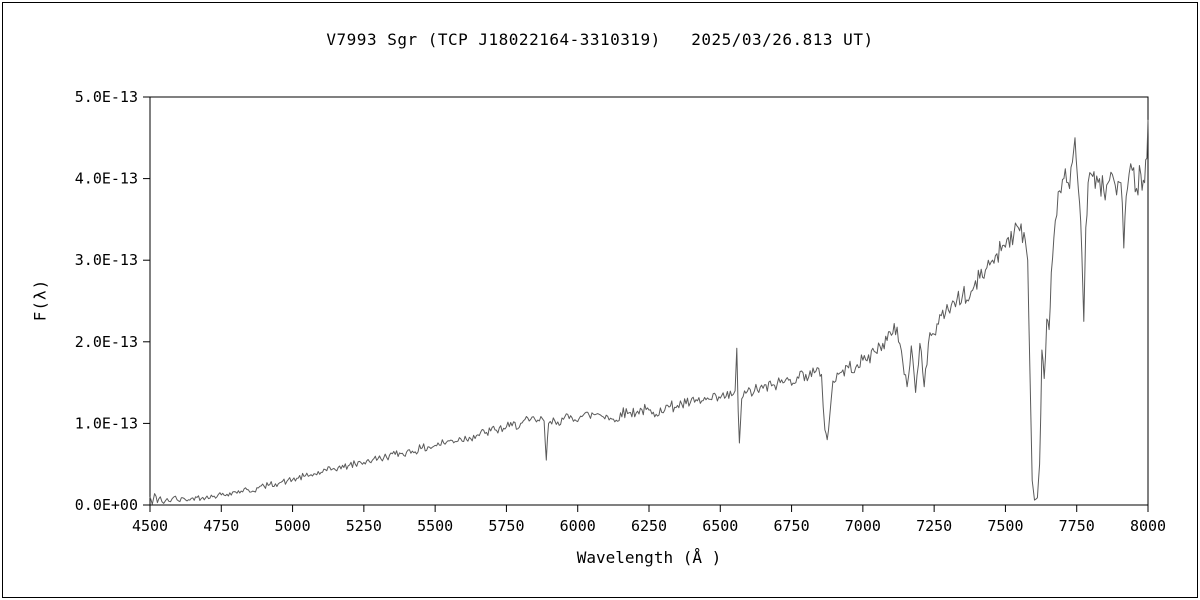 The height and width of the screenshot is (600, 1200). I want to click on x-tick-label: 8000, so click(1148, 526).